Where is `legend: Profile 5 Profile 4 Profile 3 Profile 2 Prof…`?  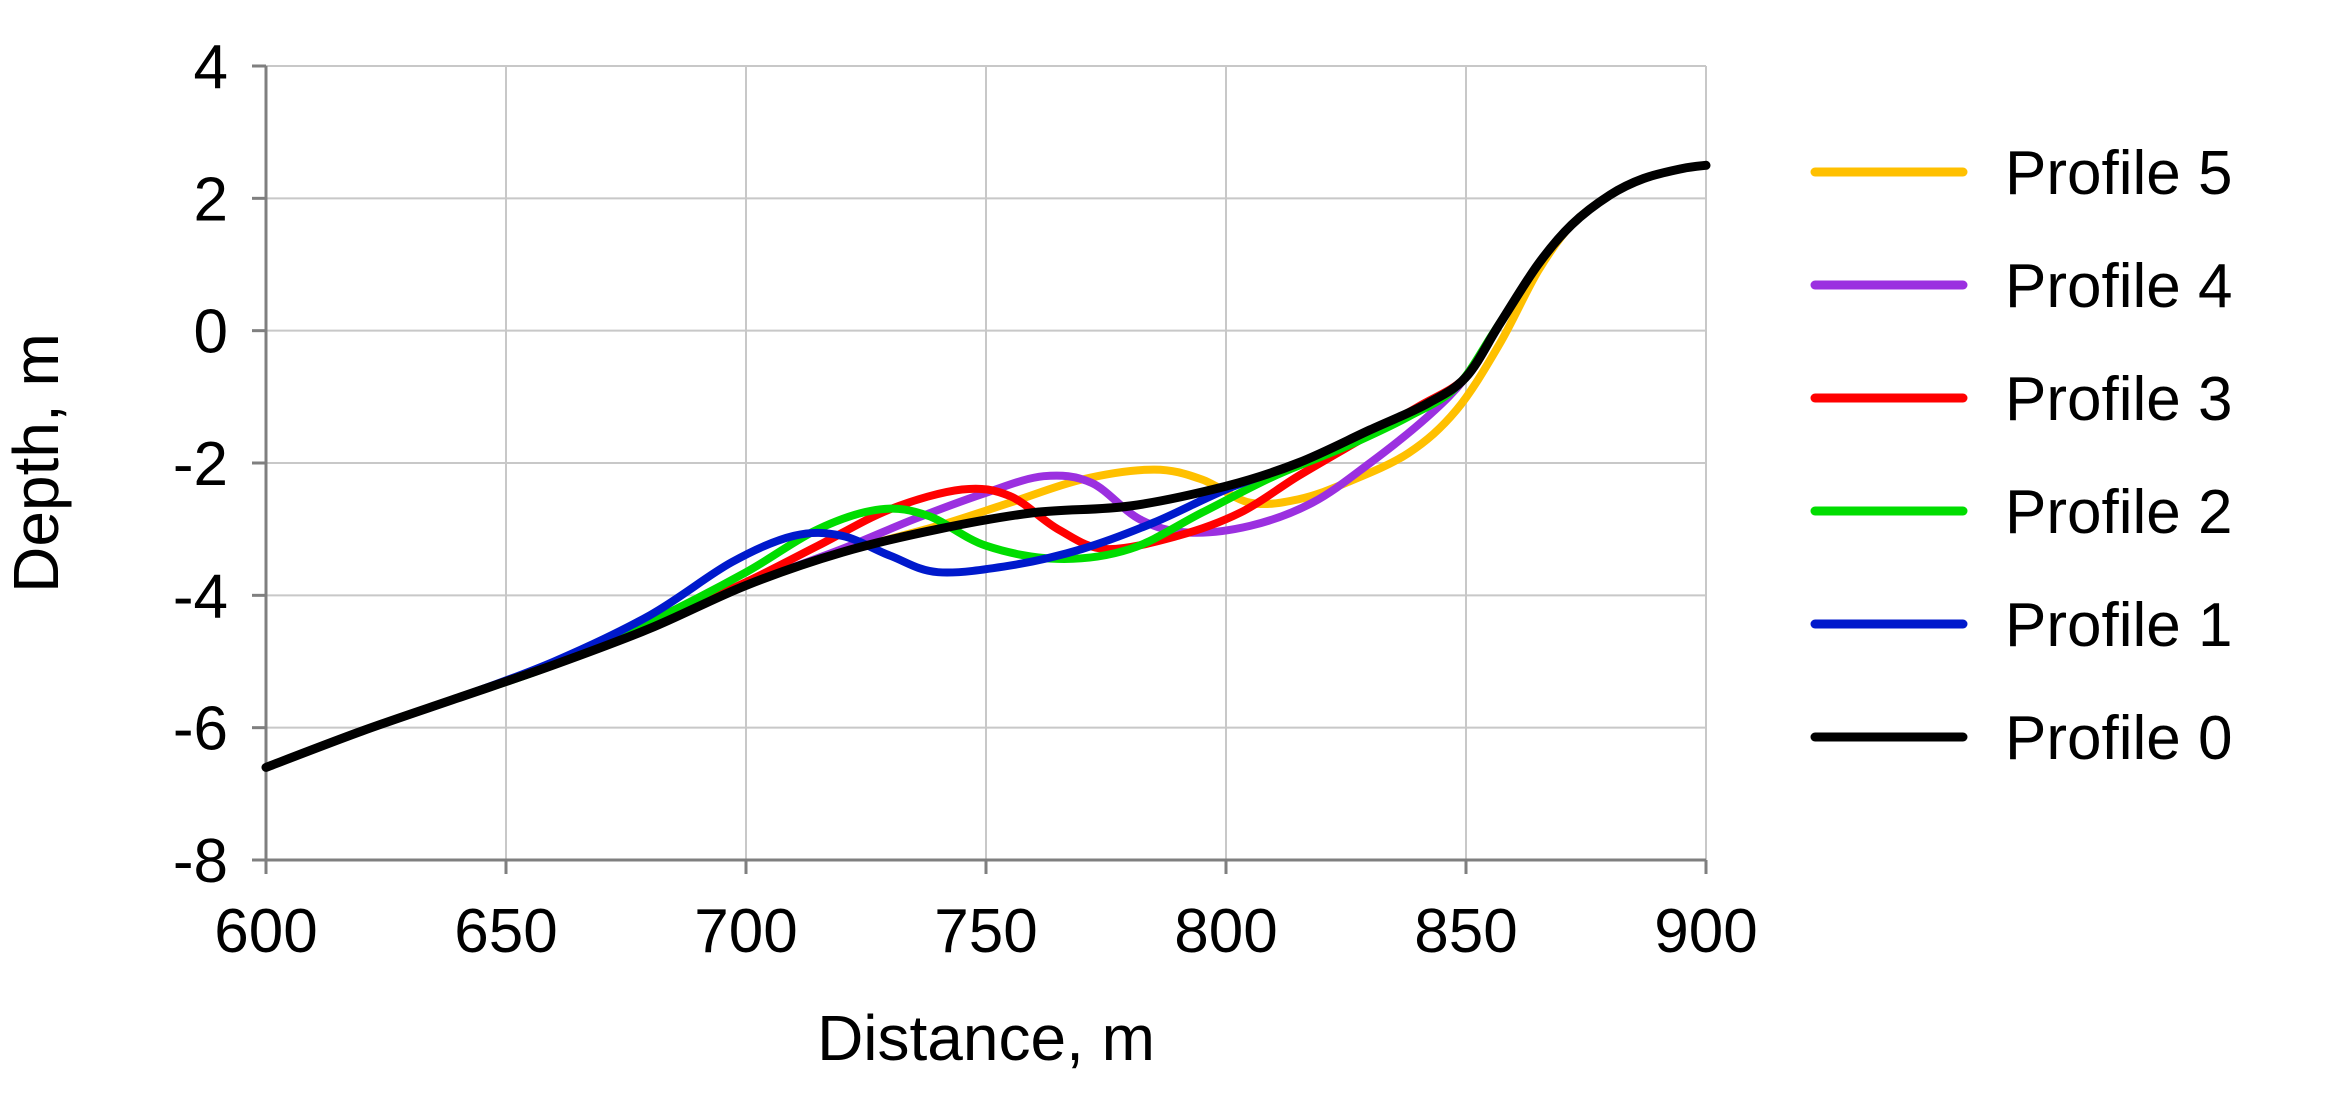
legend: Profile 5 Profile 4 Profile 3 Profile 2 Prof… is located at coordinates (2021, 456).